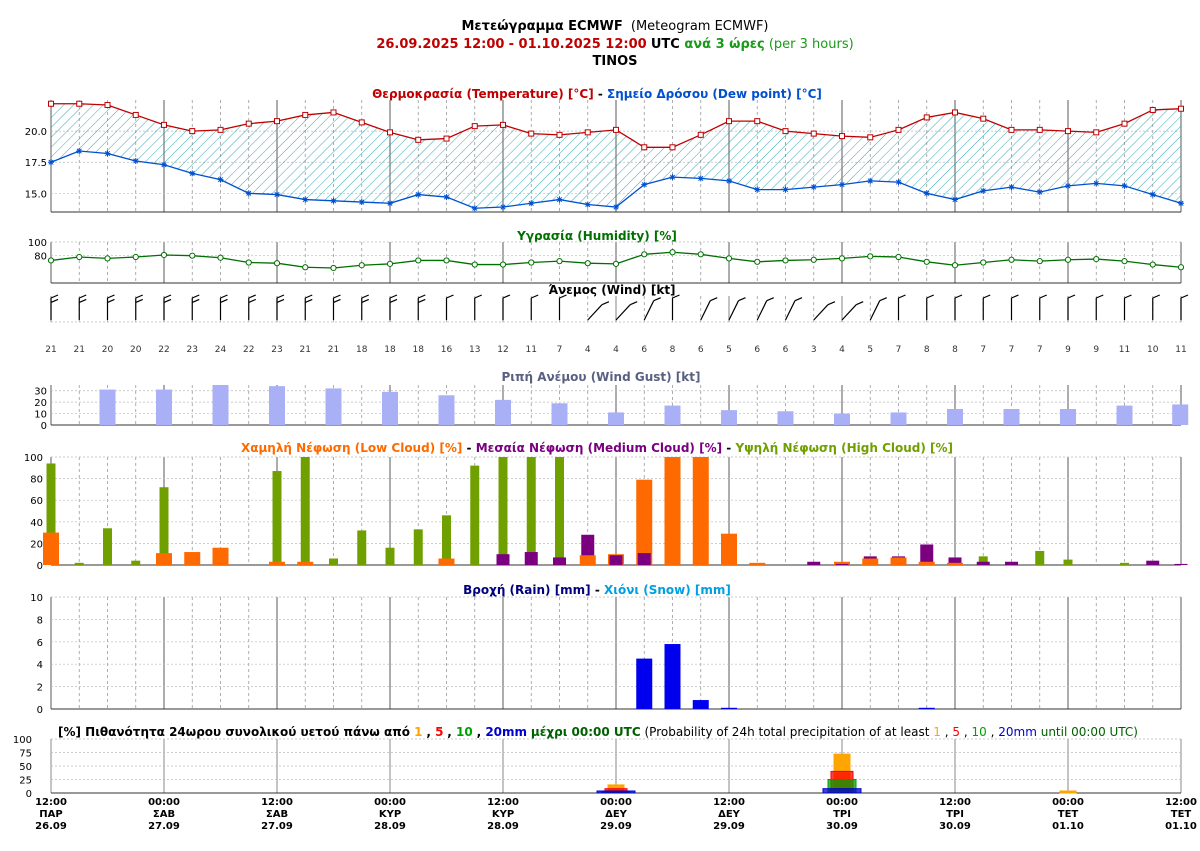 This screenshot has width=1200, height=851. Describe the element at coordinates (583, 44) in the screenshot. I see `header-end: 01.10.2025 12:00` at that location.